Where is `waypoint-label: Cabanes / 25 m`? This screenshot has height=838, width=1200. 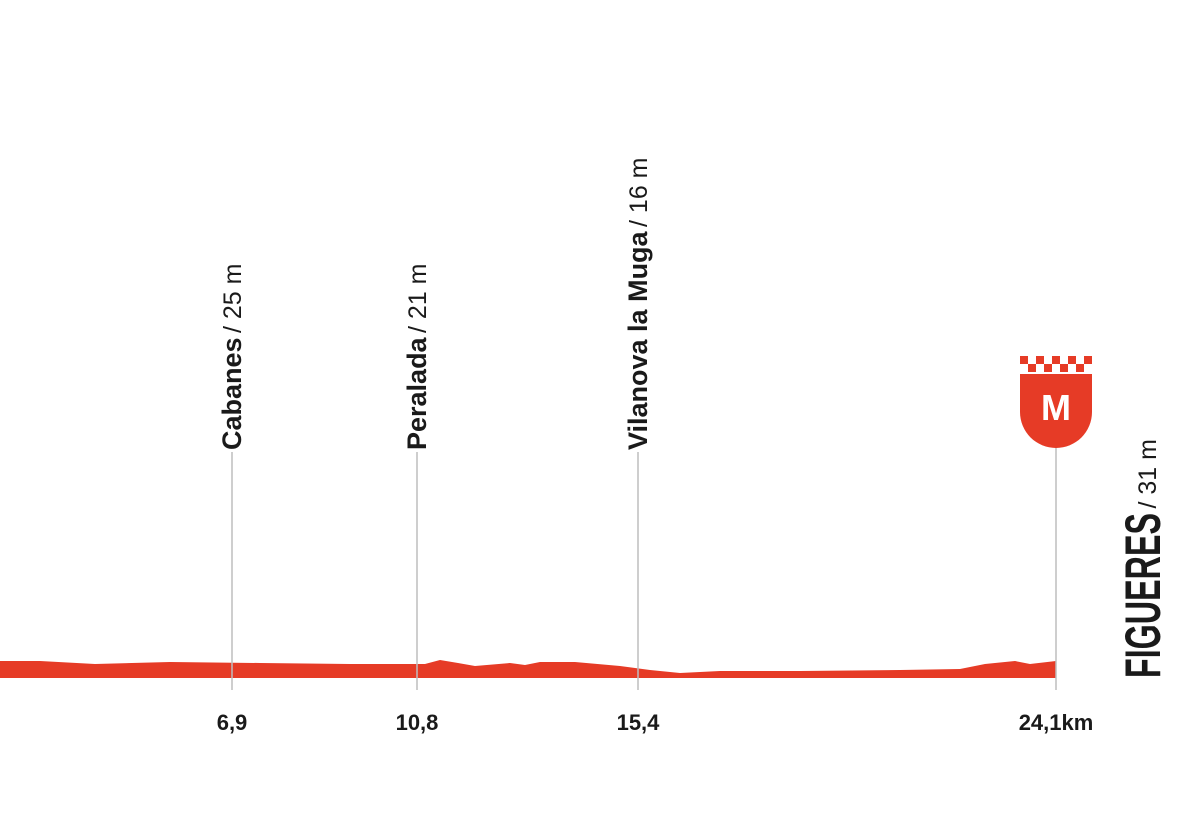
waypoint-label: Cabanes / 25 m is located at coordinates (232, 357).